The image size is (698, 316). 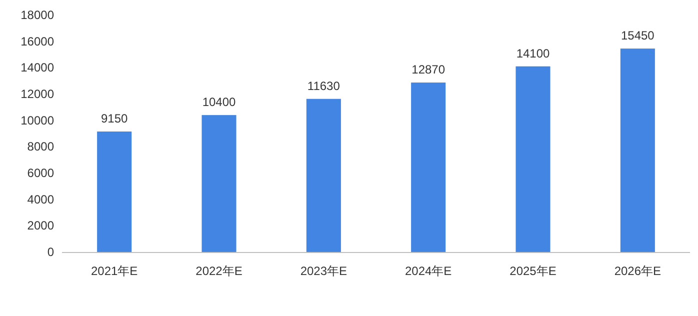 I want to click on x-tick-label: 2022年E, so click(x=219, y=271).